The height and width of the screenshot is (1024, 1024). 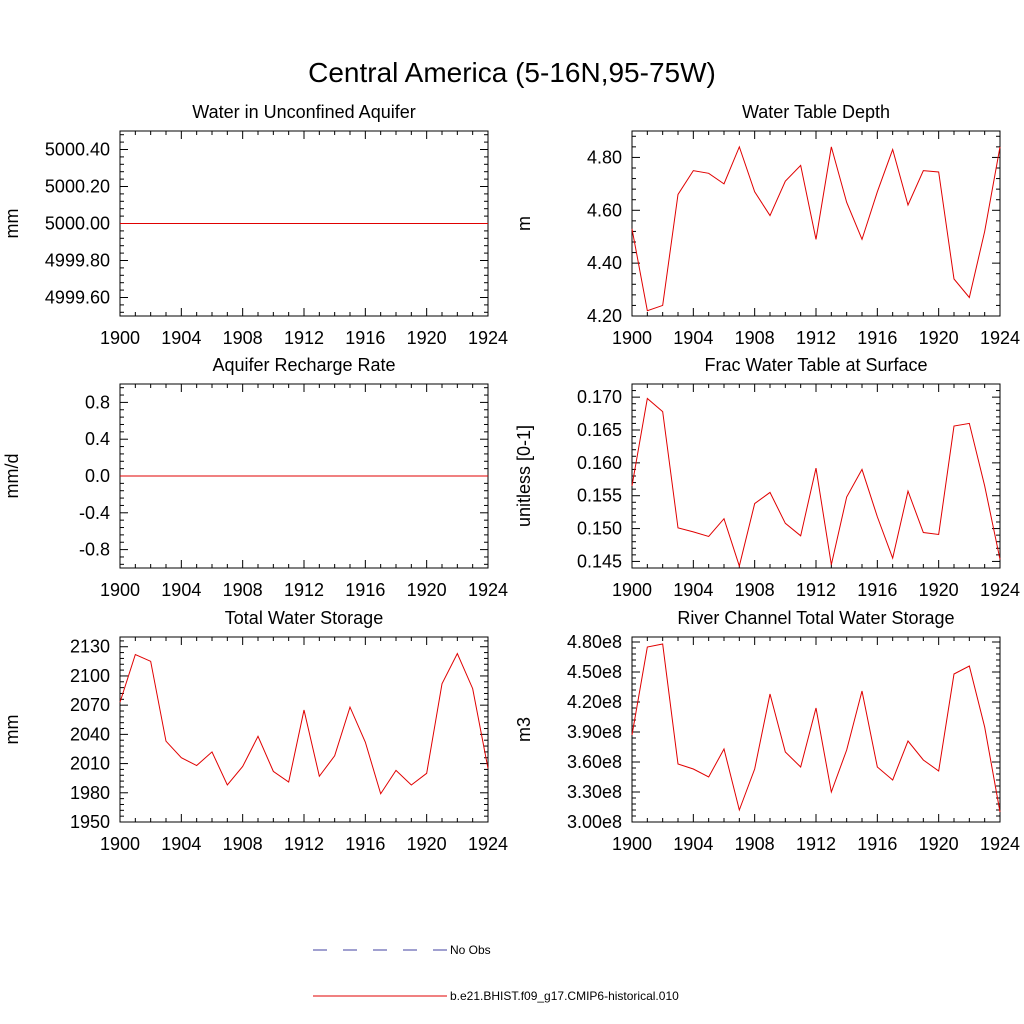 What do you see at coordinates (524, 223) in the screenshot?
I see `y-axis-label: m` at bounding box center [524, 223].